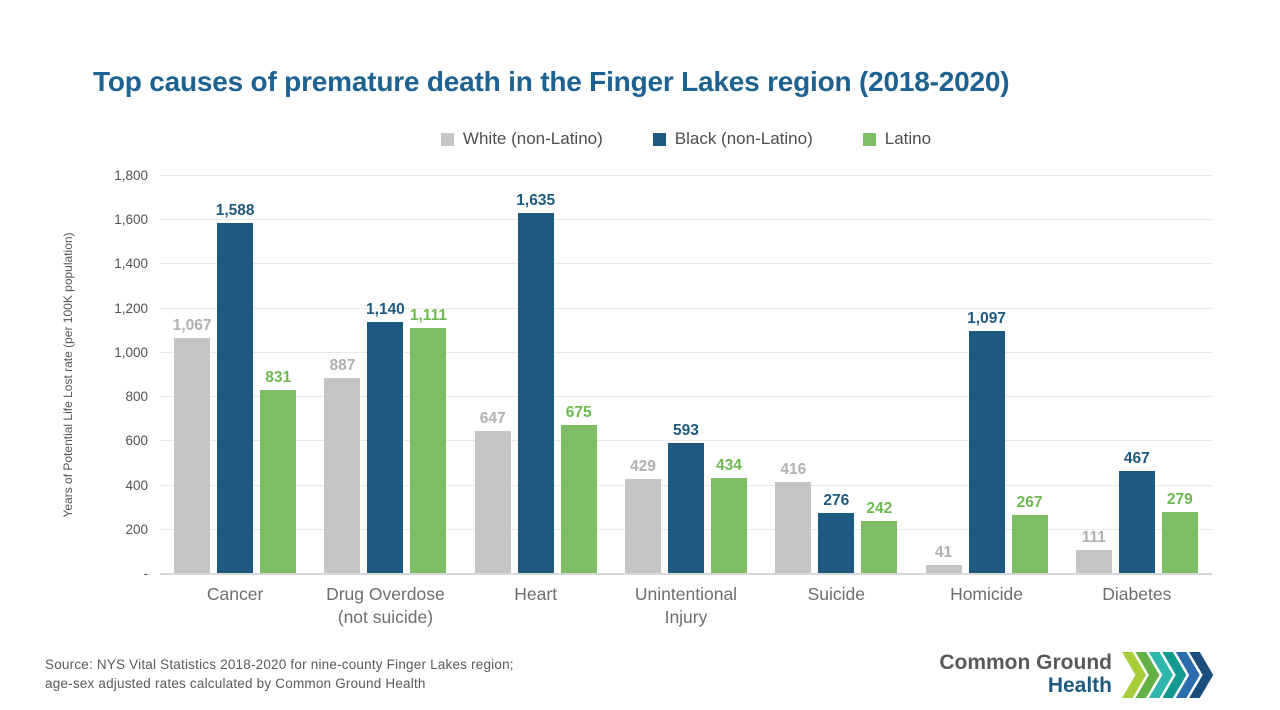  I want to click on bar-value-label: 647, so click(492, 418).